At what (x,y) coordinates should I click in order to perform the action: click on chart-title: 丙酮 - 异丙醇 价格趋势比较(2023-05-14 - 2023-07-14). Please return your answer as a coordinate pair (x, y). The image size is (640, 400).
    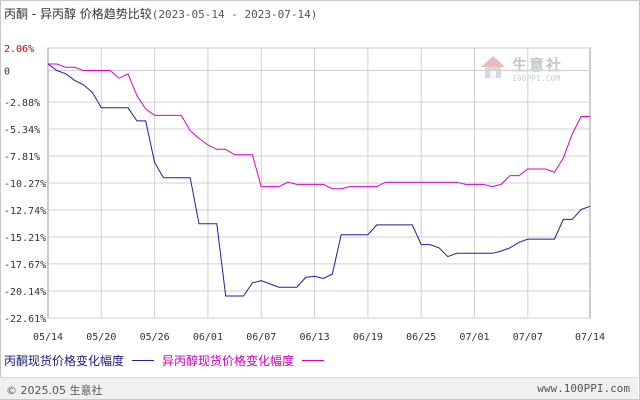
    Looking at the image, I should click on (160, 13).